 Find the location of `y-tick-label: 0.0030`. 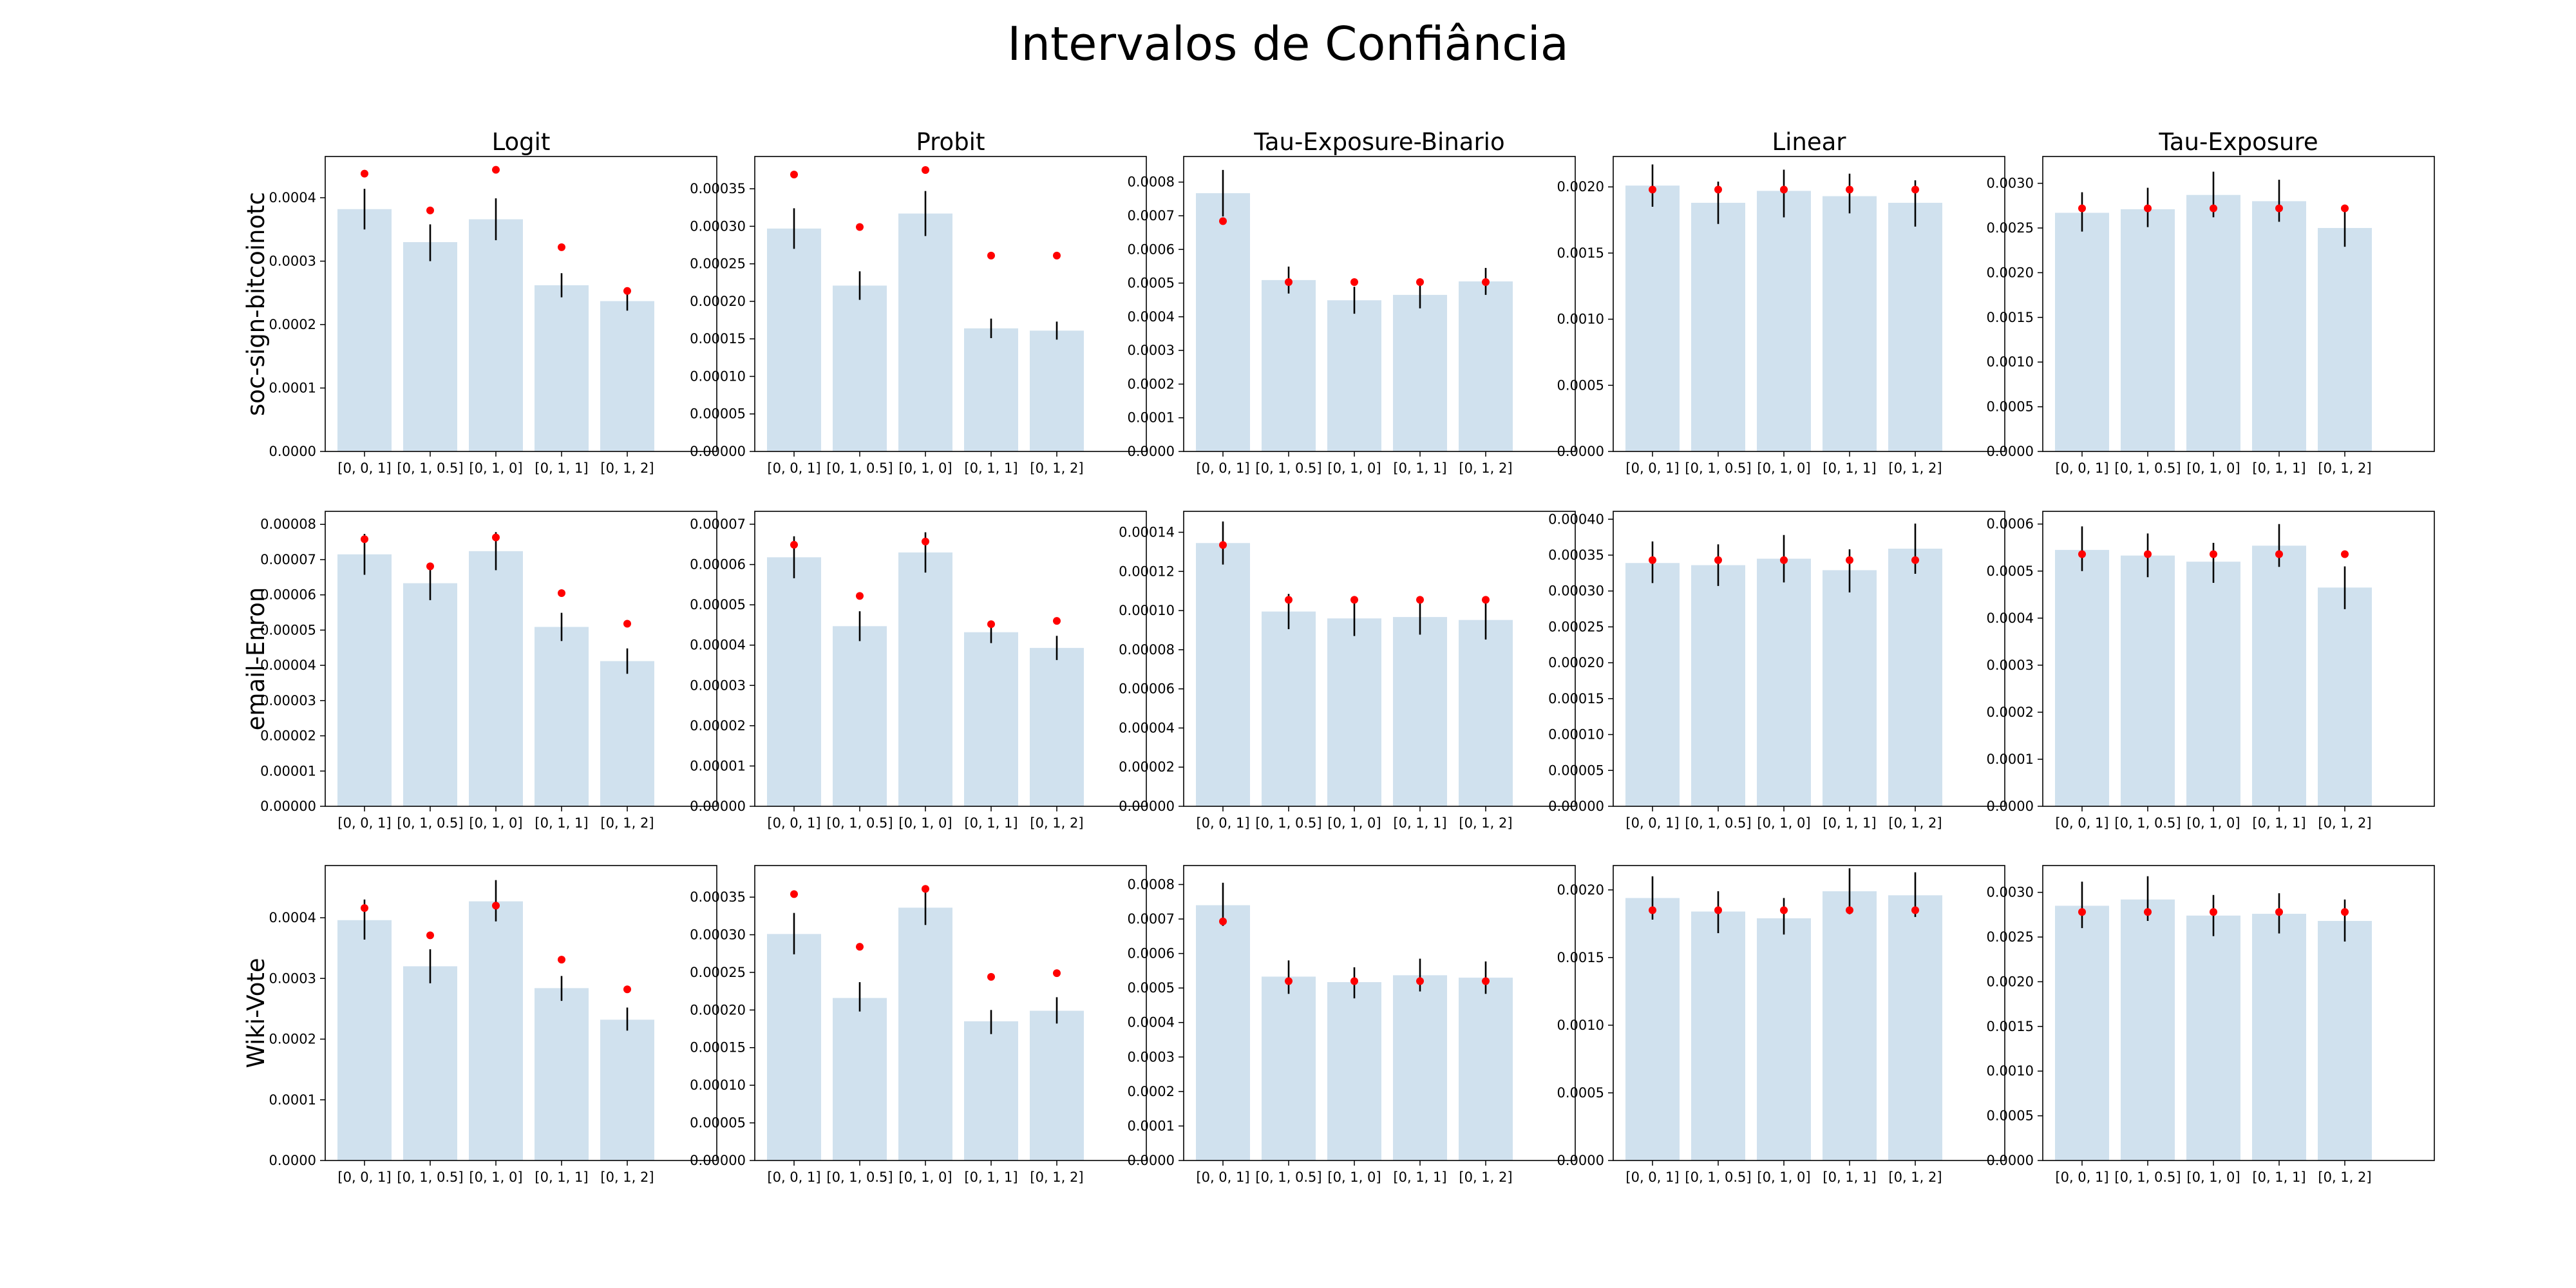

y-tick-label: 0.0030 is located at coordinates (2010, 183).